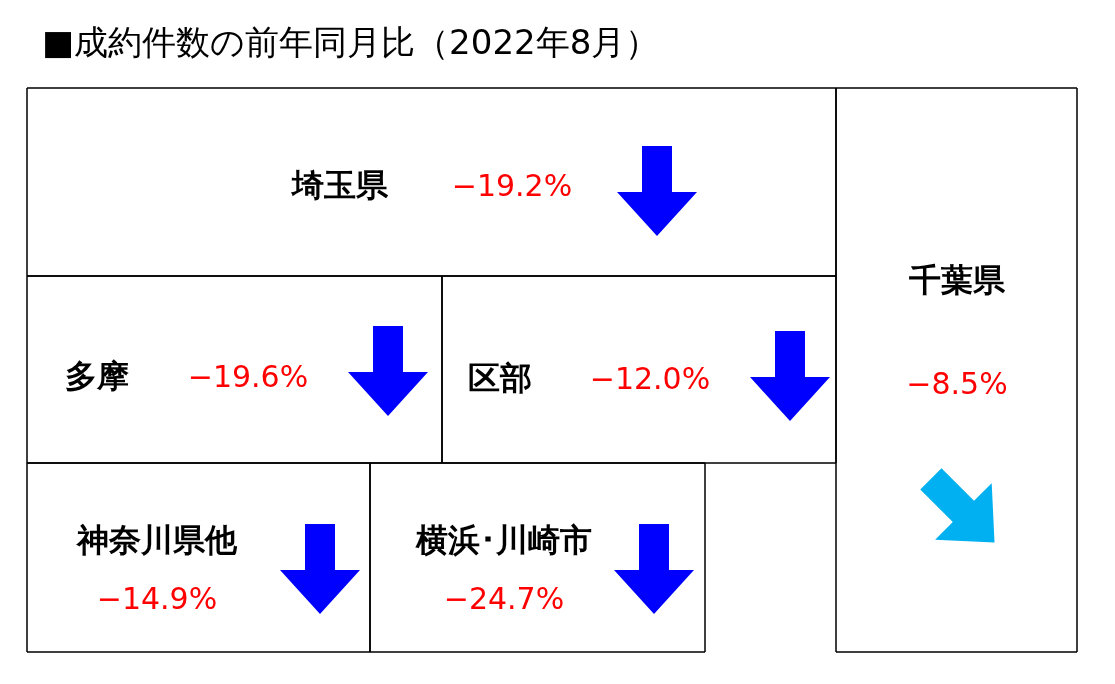  Describe the element at coordinates (157, 598) in the screenshot. I see `value: −14.9%` at that location.